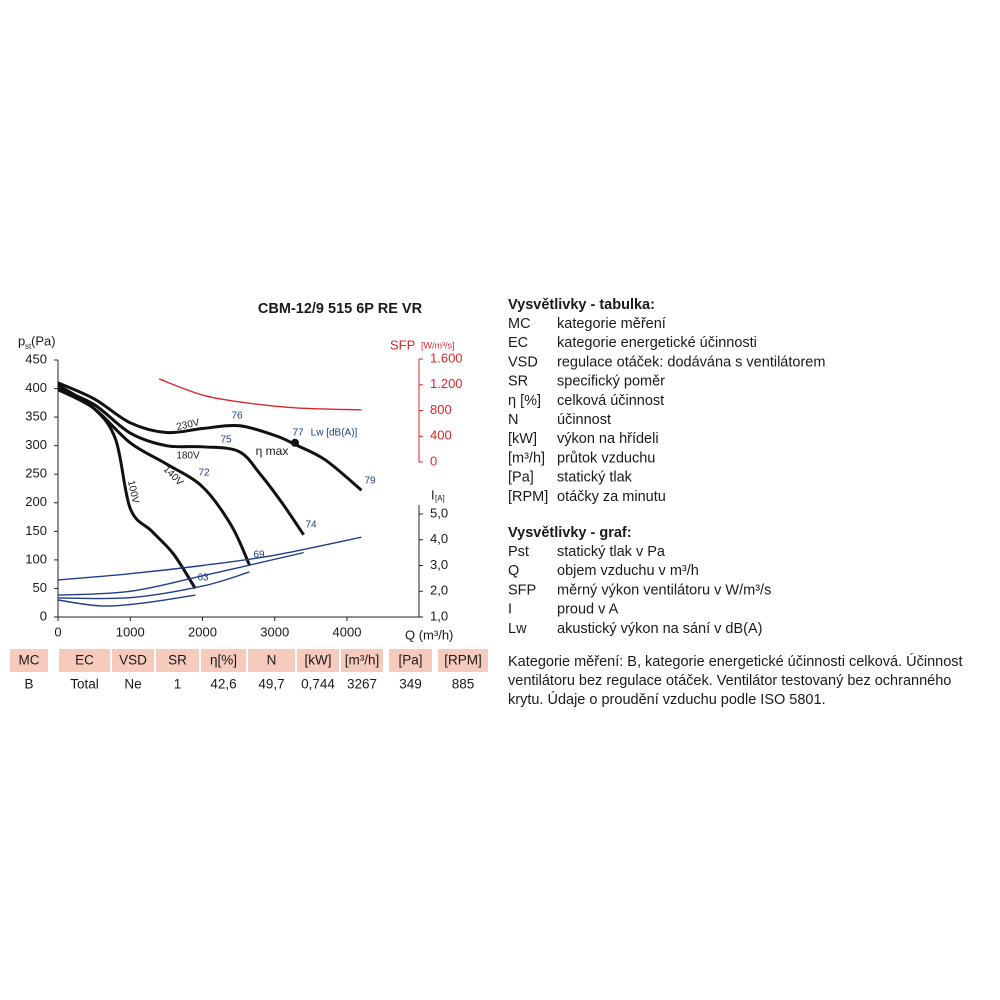 Image resolution: width=1000 pixels, height=1000 pixels. Describe the element at coordinates (223, 660) in the screenshot. I see `table-header: η[%]` at that location.